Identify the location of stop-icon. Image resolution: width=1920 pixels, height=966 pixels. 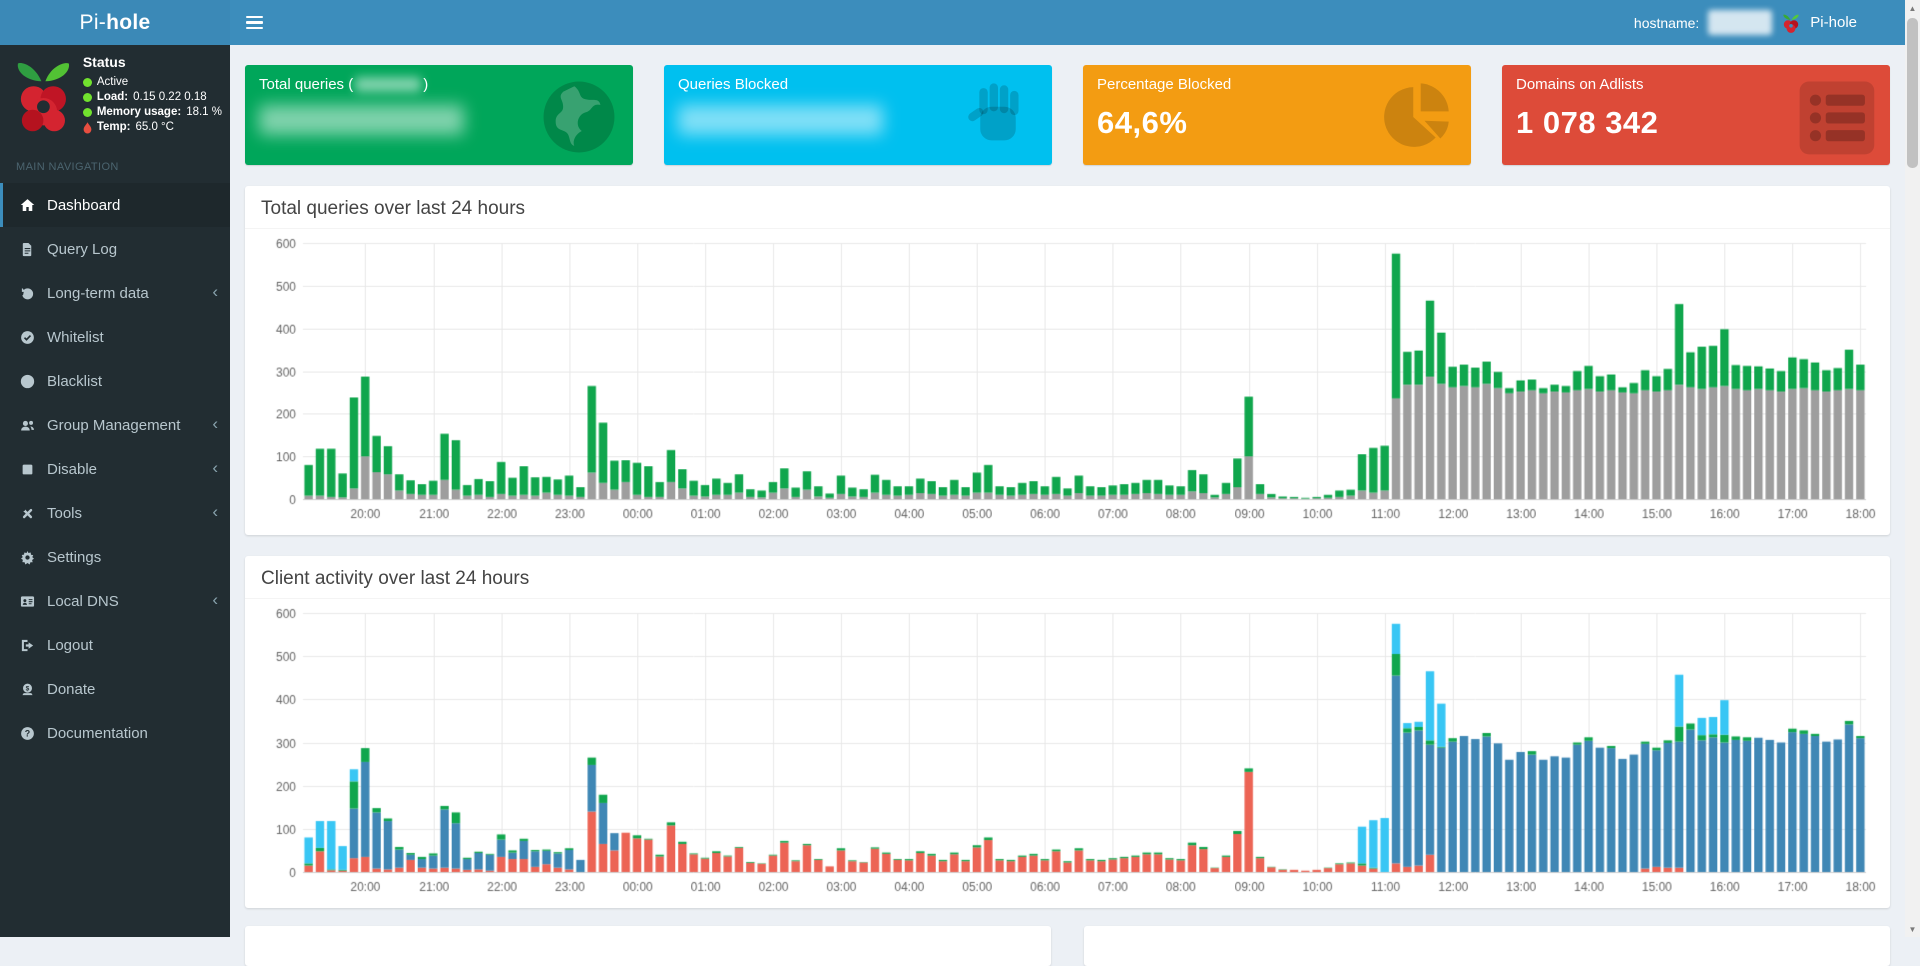
(27, 469).